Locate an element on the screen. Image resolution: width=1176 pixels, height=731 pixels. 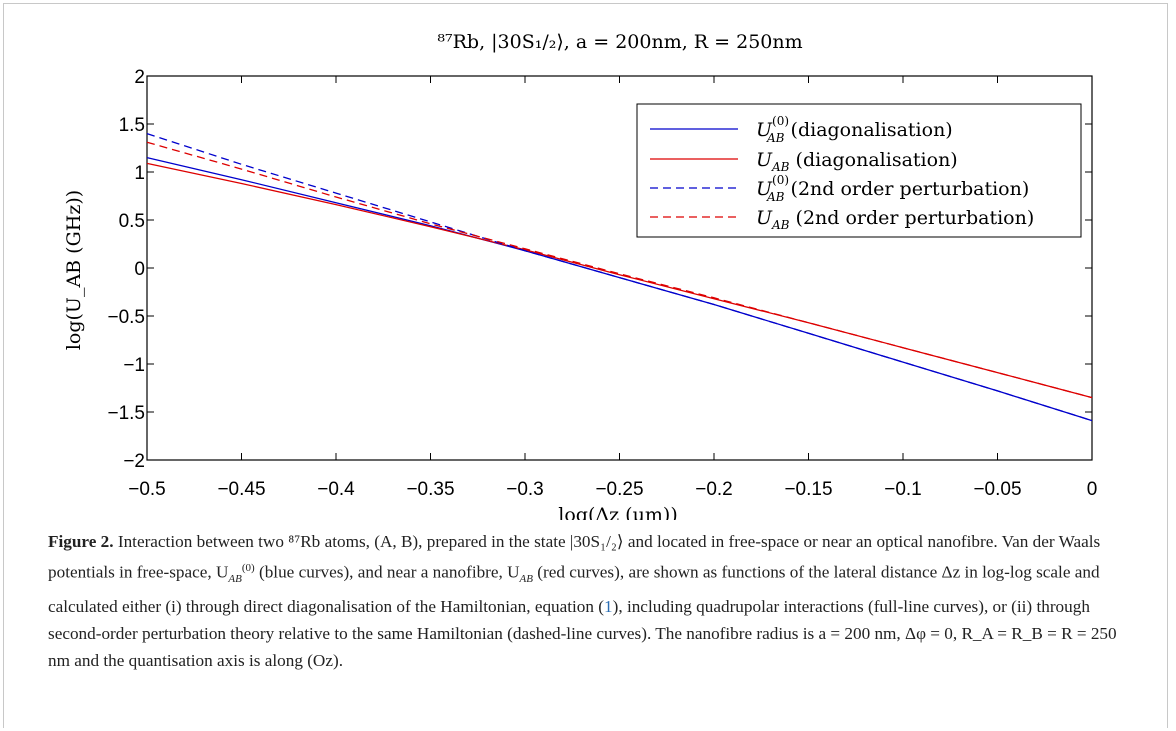
y-tick-label: 0.5 is located at coordinates (132, 221).